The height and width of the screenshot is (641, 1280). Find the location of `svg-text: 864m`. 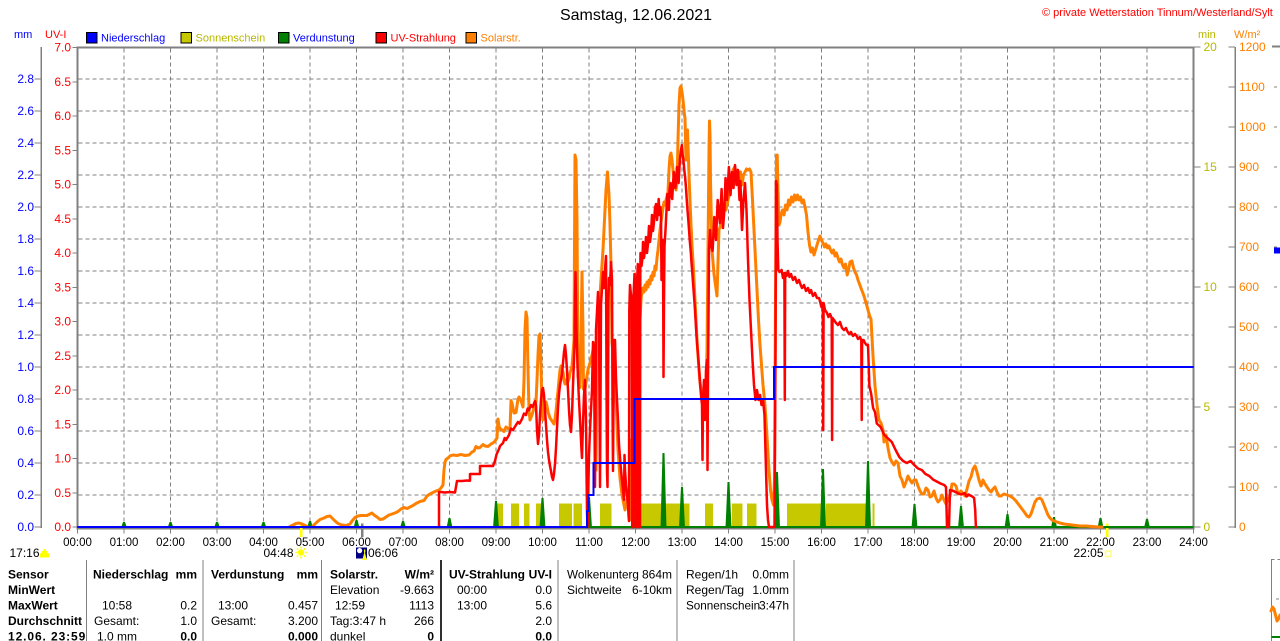

svg-text: 864m is located at coordinates (657, 575).